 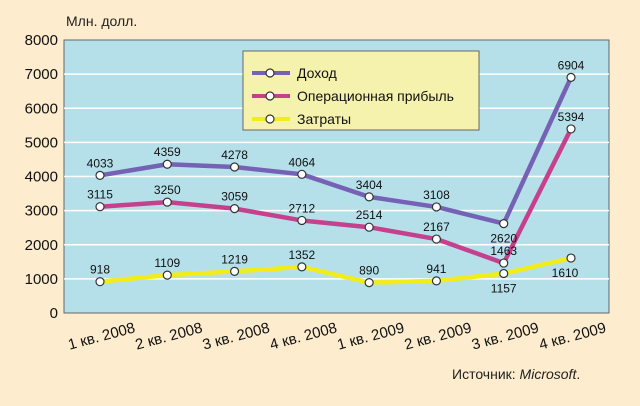 I want to click on y-tick-label: 3000, so click(x=41, y=211).